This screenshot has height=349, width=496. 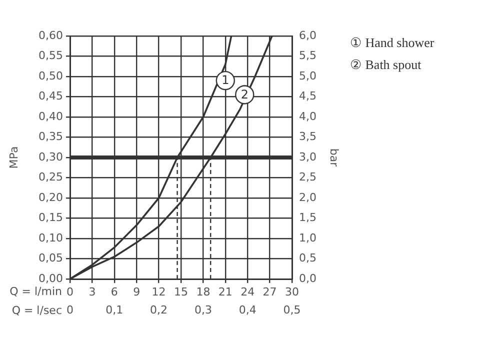 I want to click on y-tick-label: 0,60, so click(x=50, y=35).